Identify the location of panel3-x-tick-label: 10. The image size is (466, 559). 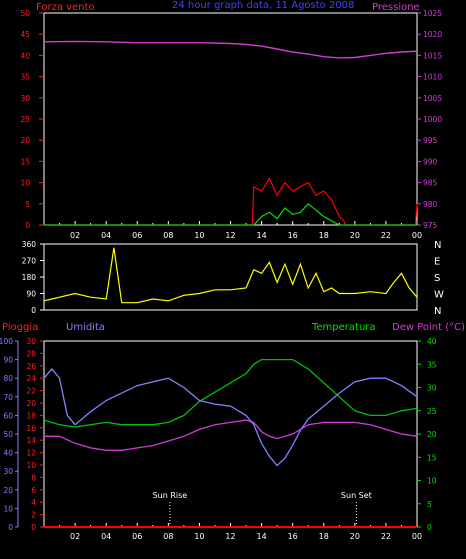
(199, 536).